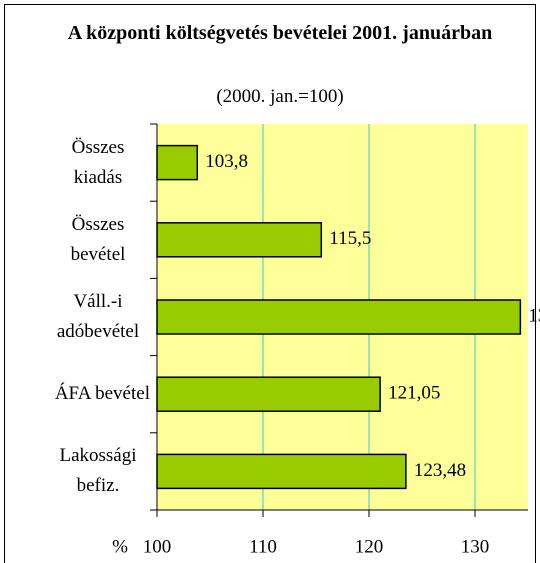 This screenshot has height=563, width=540. I want to click on x-tick-label: 120, so click(369, 546).